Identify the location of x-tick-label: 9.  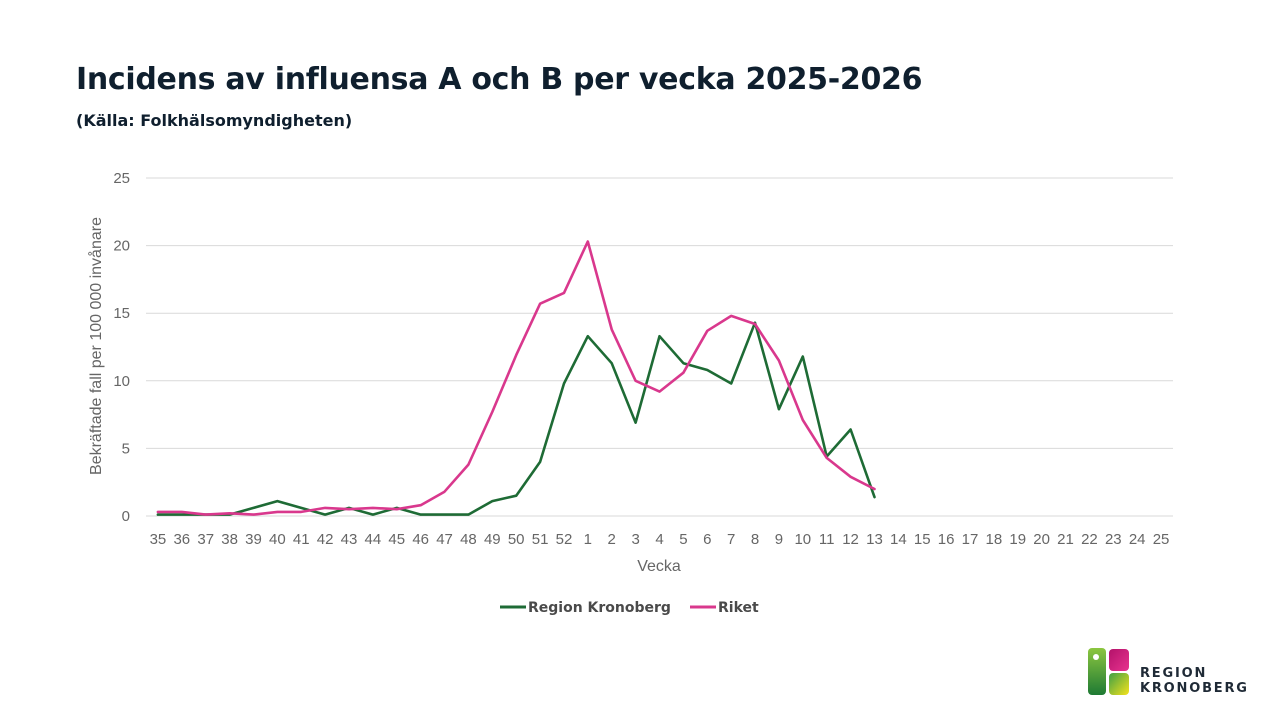
(779, 539).